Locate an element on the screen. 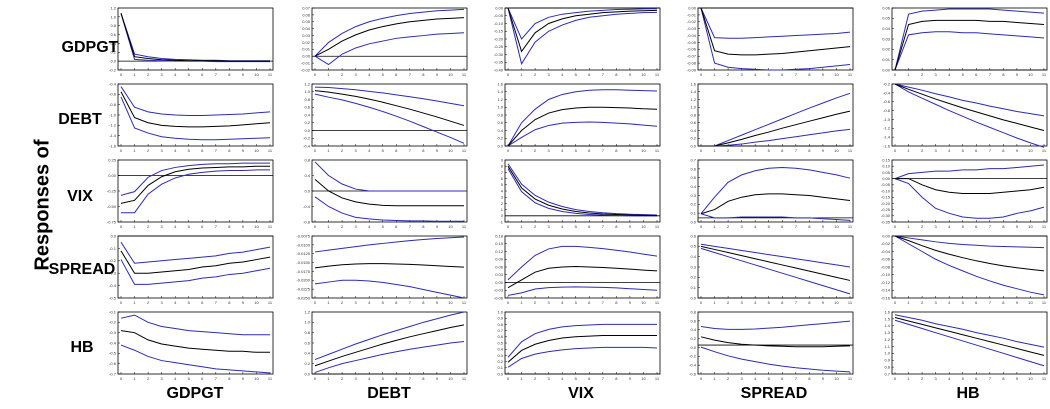  y-tick-label: 7 is located at coordinates (502, 172).